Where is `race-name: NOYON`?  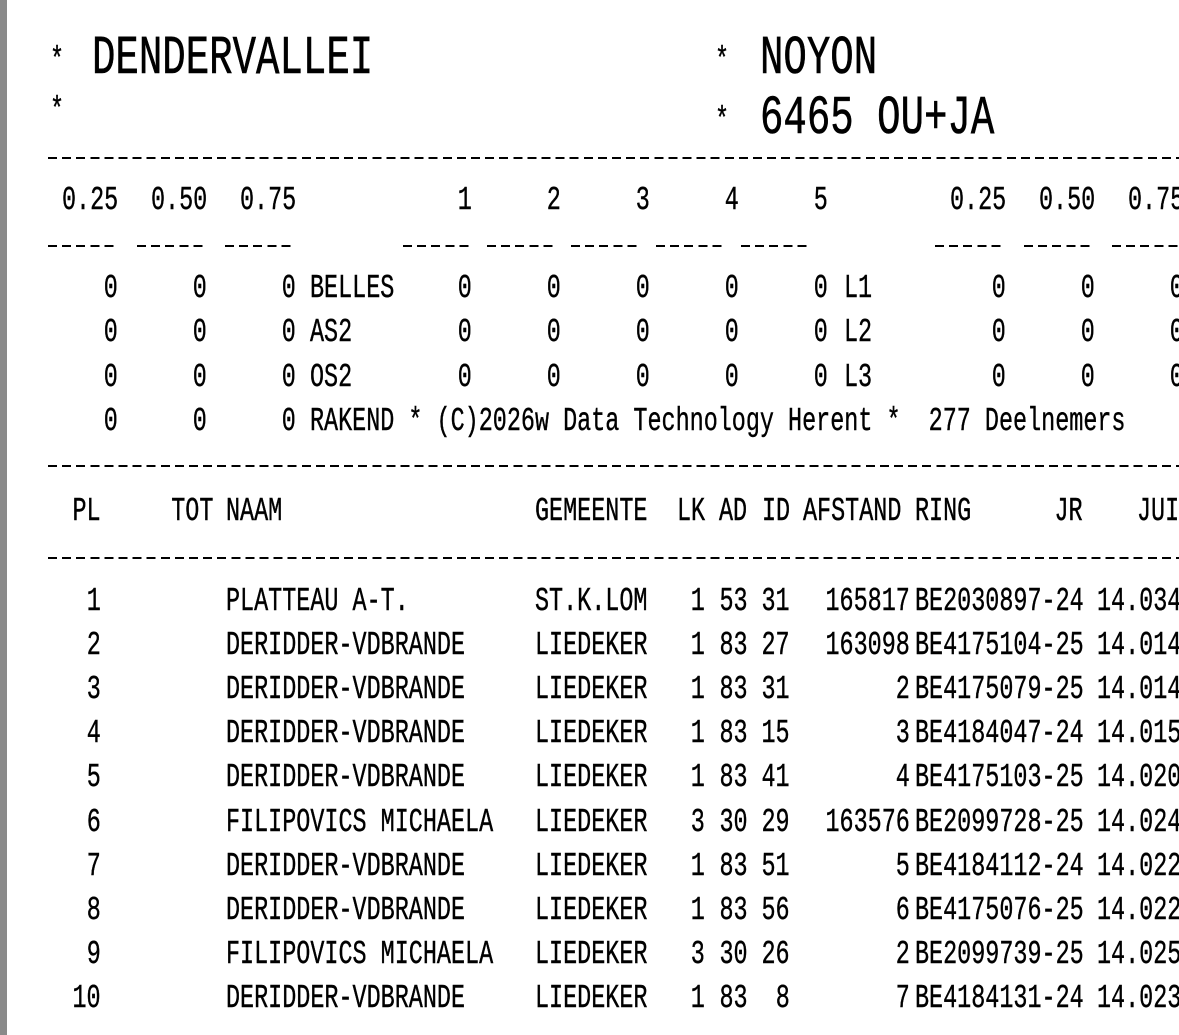
race-name: NOYON is located at coordinates (819, 59).